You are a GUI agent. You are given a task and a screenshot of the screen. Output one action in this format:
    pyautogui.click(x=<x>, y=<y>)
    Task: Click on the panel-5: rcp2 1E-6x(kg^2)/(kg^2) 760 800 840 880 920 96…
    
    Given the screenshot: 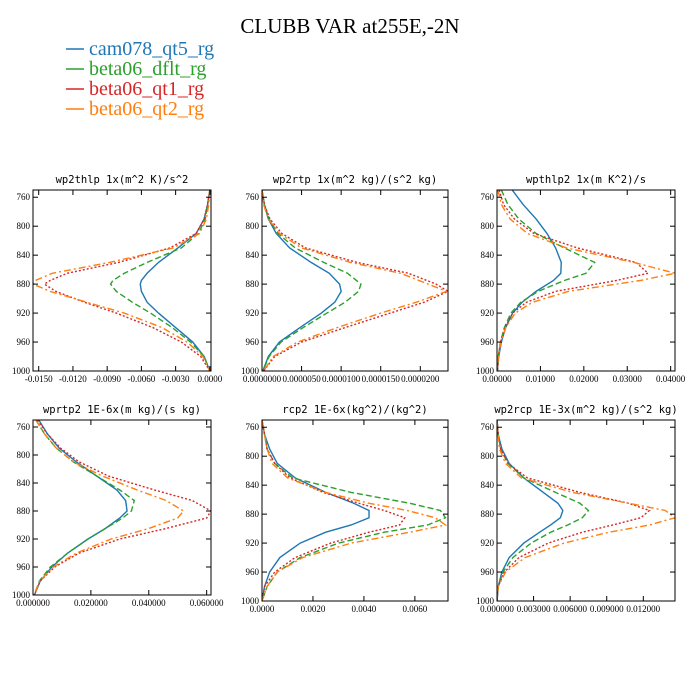 What is the action you would take?
    pyautogui.click(x=345, y=509)
    